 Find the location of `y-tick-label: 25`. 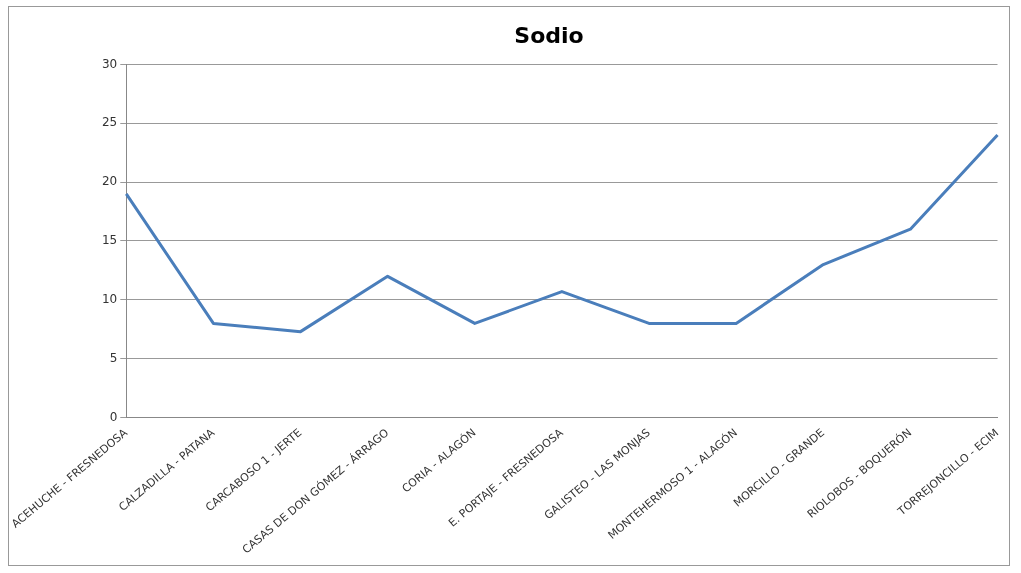

y-tick-label: 25 is located at coordinates (109, 122).